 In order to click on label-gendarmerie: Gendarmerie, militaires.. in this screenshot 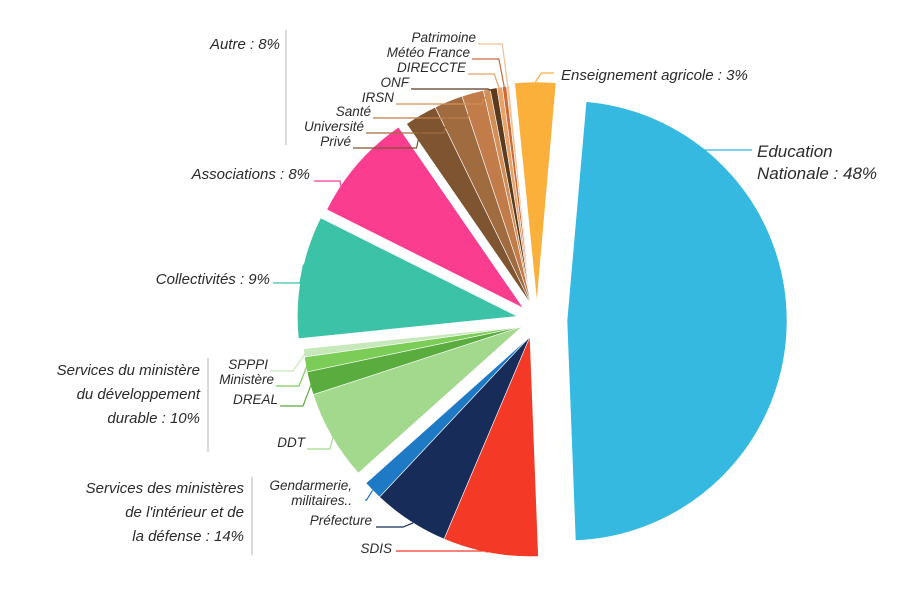, I will do `click(310, 493)`.